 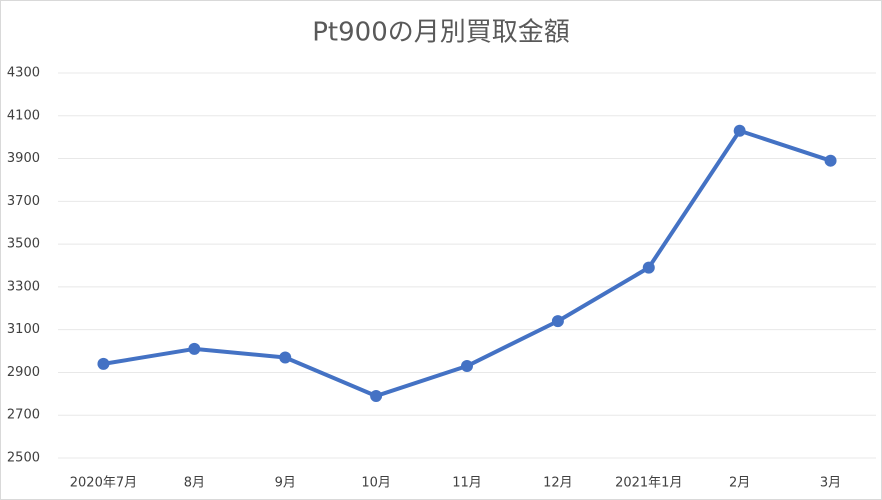 What do you see at coordinates (23, 329) in the screenshot?
I see `y-tick-label: 3100` at bounding box center [23, 329].